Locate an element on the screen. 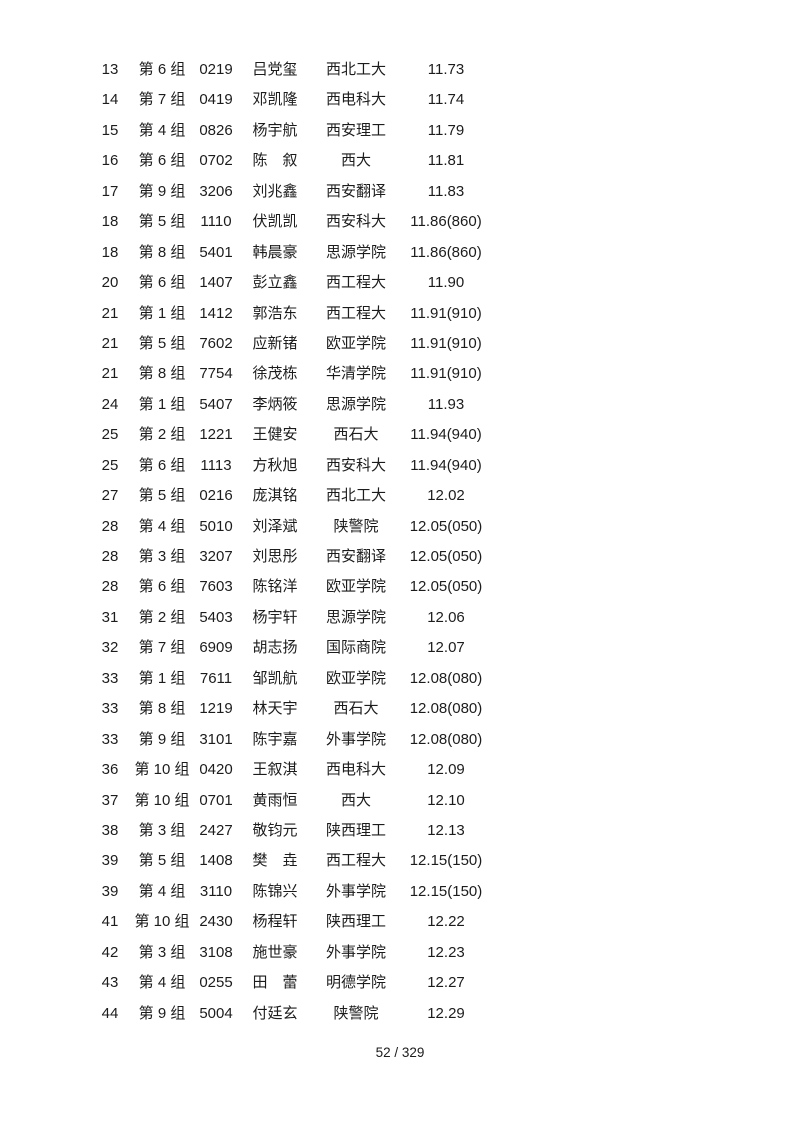 The width and height of the screenshot is (800, 1131). id-cell: 5004 is located at coordinates (216, 1013).